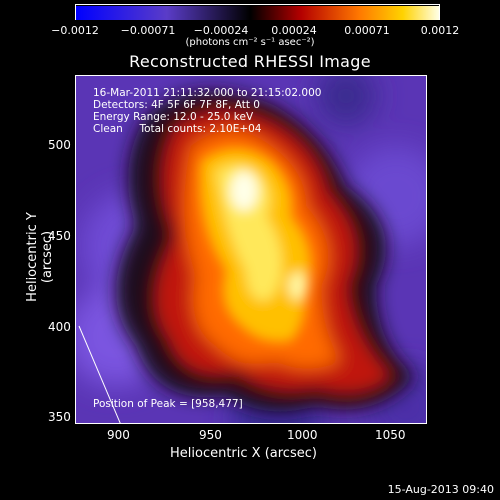 Image resolution: width=500 pixels, height=500 pixels. What do you see at coordinates (221, 30) in the screenshot?
I see `colorbar-tick-label: −0.00024` at bounding box center [221, 30].